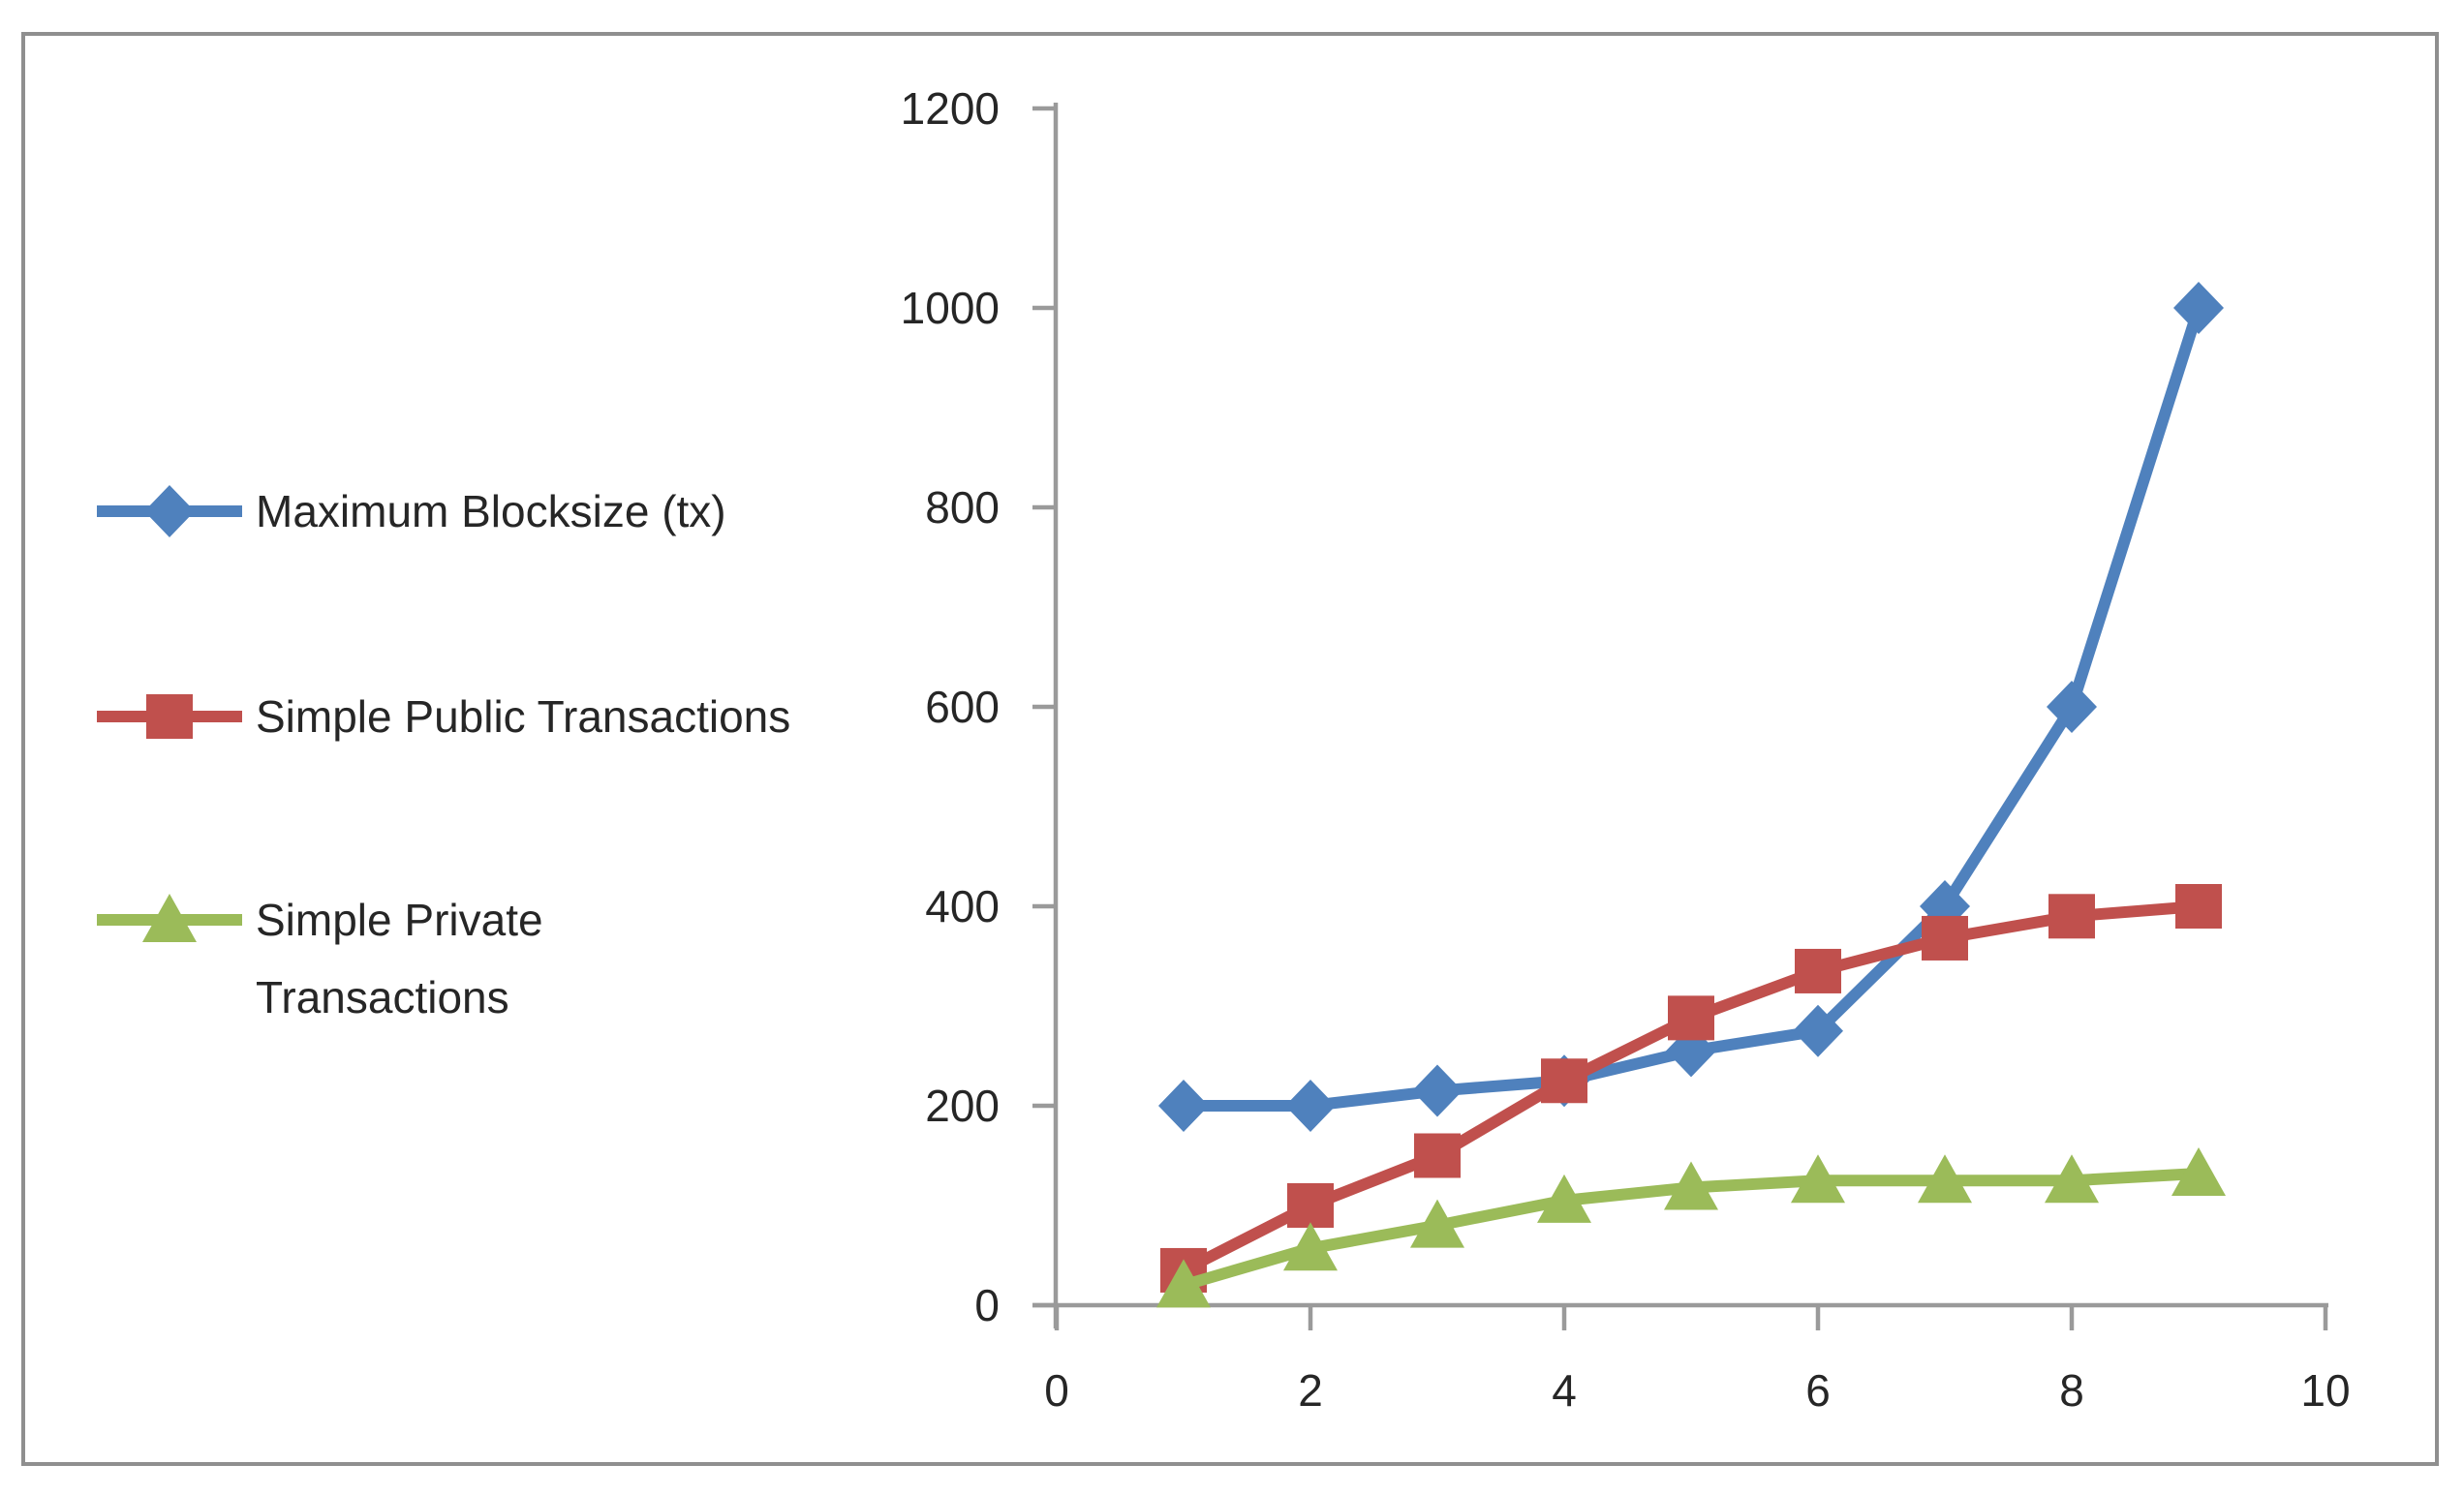 Image resolution: width=2464 pixels, height=1495 pixels. I want to click on y-tick-label: 200, so click(963, 1106).